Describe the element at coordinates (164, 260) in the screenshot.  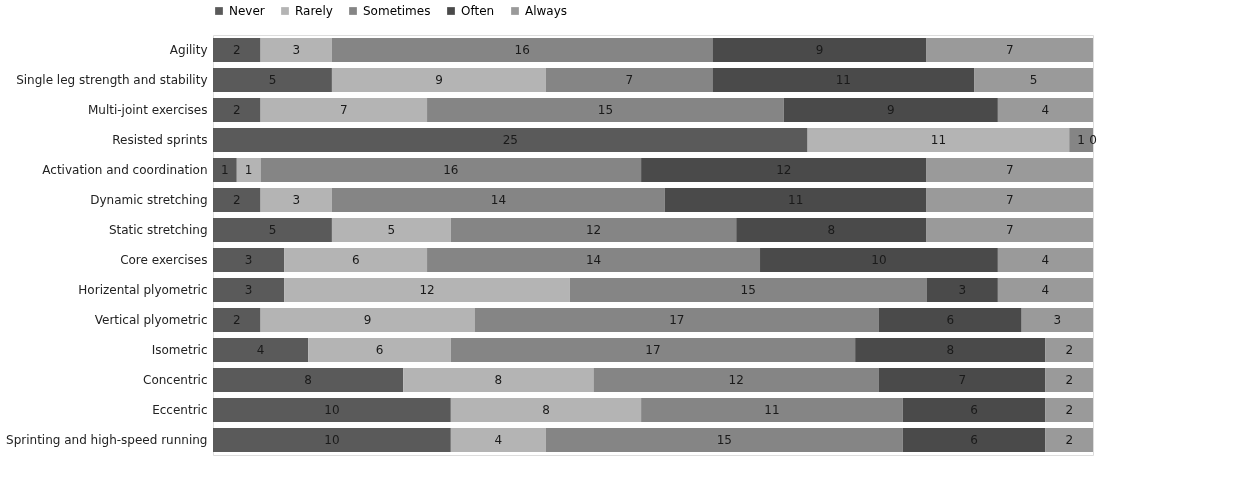
I see `y-tick-label: Core exercises` at that location.